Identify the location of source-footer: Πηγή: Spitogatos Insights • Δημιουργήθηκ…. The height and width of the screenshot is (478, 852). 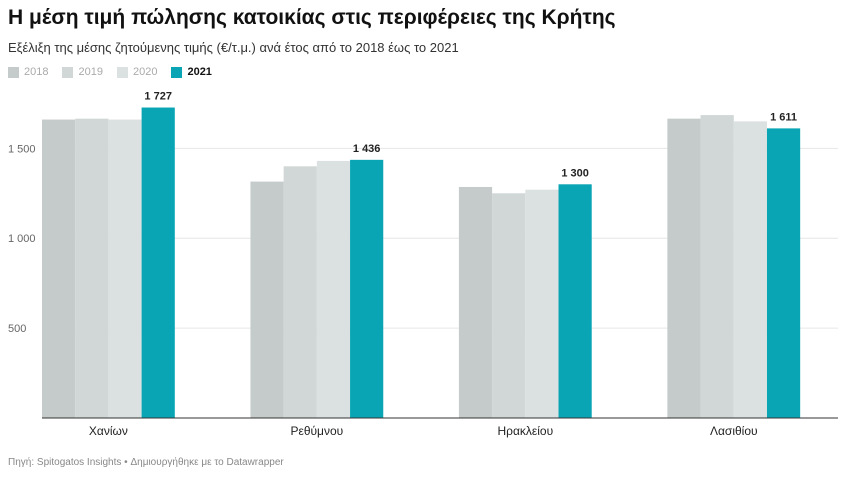
(146, 462).